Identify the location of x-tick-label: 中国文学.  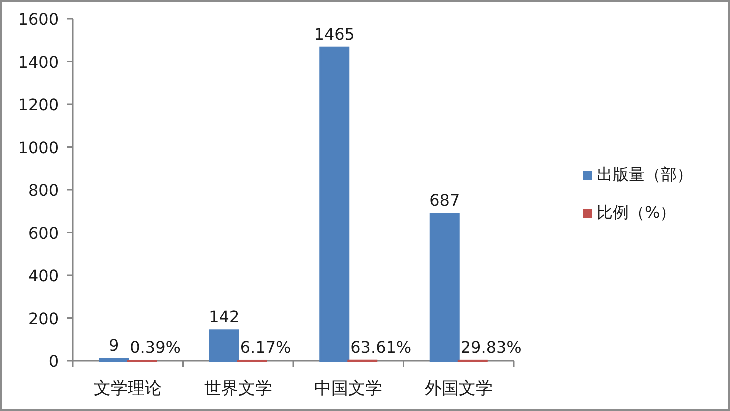
(348, 389).